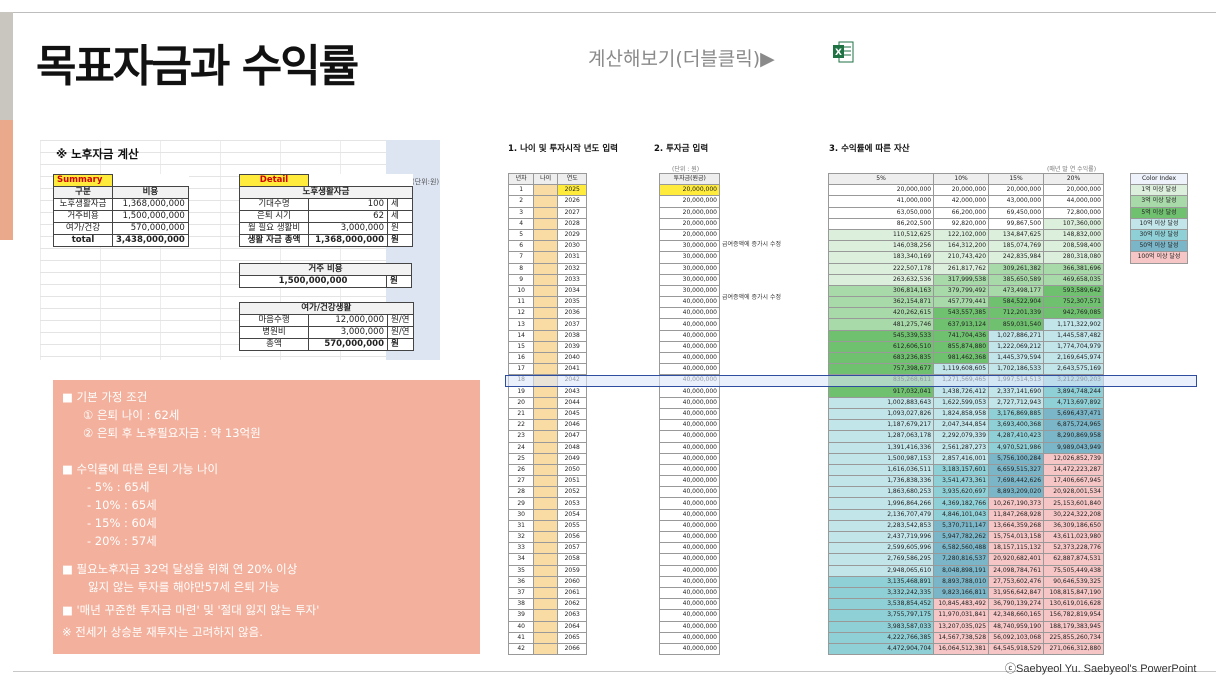 The width and height of the screenshot is (1216, 684). What do you see at coordinates (1016, 559) in the screenshot?
I see `asset-cell: 20,920,682,401` at bounding box center [1016, 559].